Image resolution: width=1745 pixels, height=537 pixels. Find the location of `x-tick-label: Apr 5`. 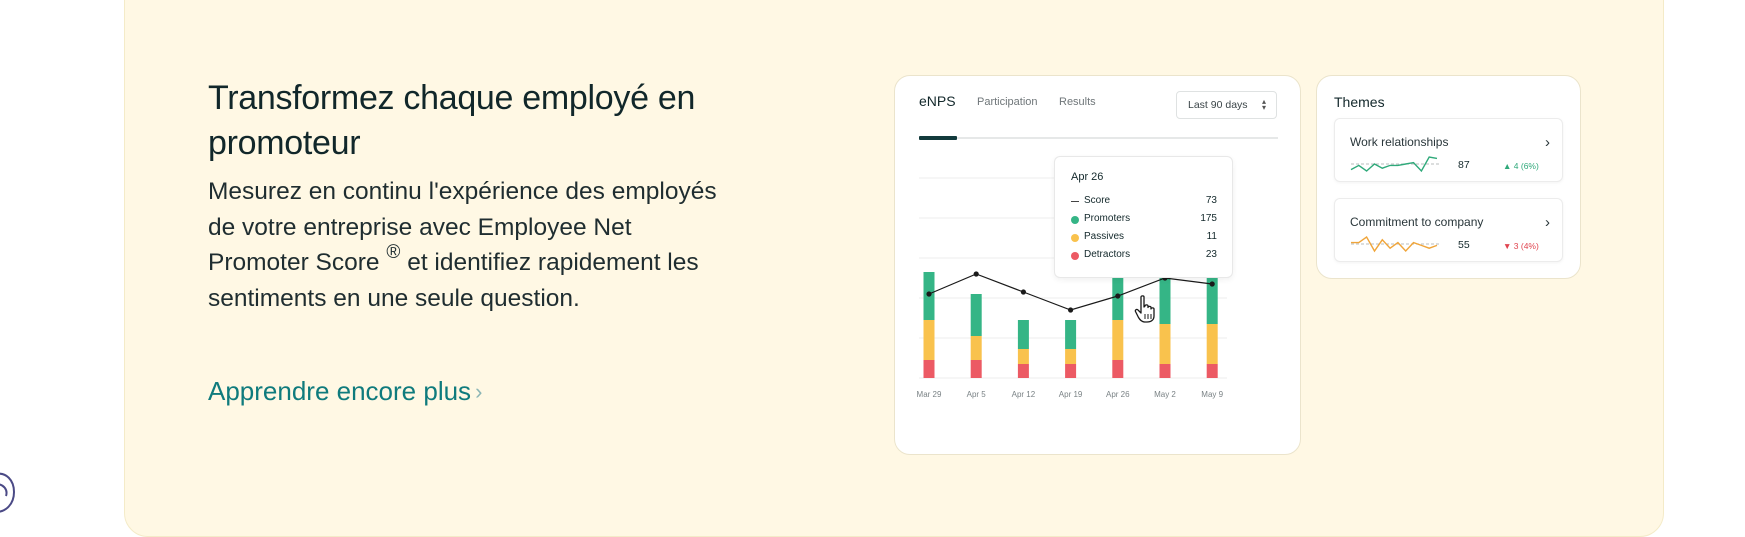

x-tick-label: Apr 5 is located at coordinates (977, 394).